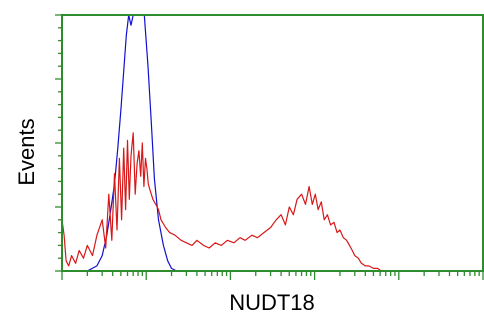  I want to click on x-axis-label: NUDT18, so click(272, 302).